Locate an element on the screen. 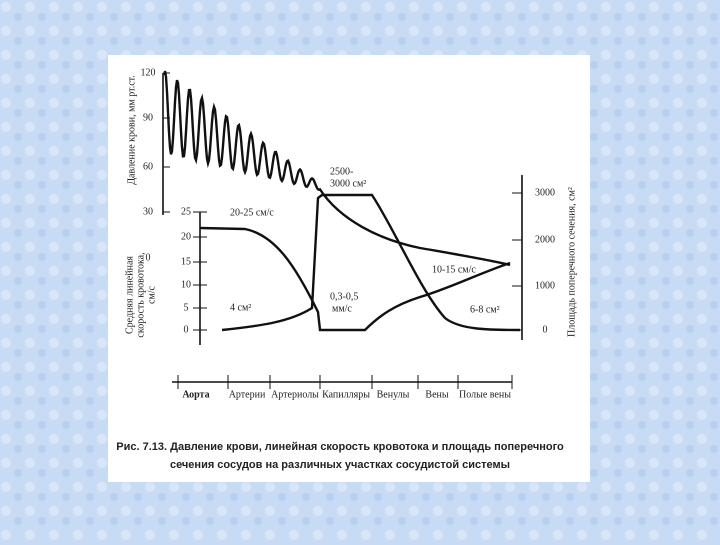 The width and height of the screenshot is (720, 545). area-axis-title: Площадь поперечного сечения, см² is located at coordinates (571, 262).